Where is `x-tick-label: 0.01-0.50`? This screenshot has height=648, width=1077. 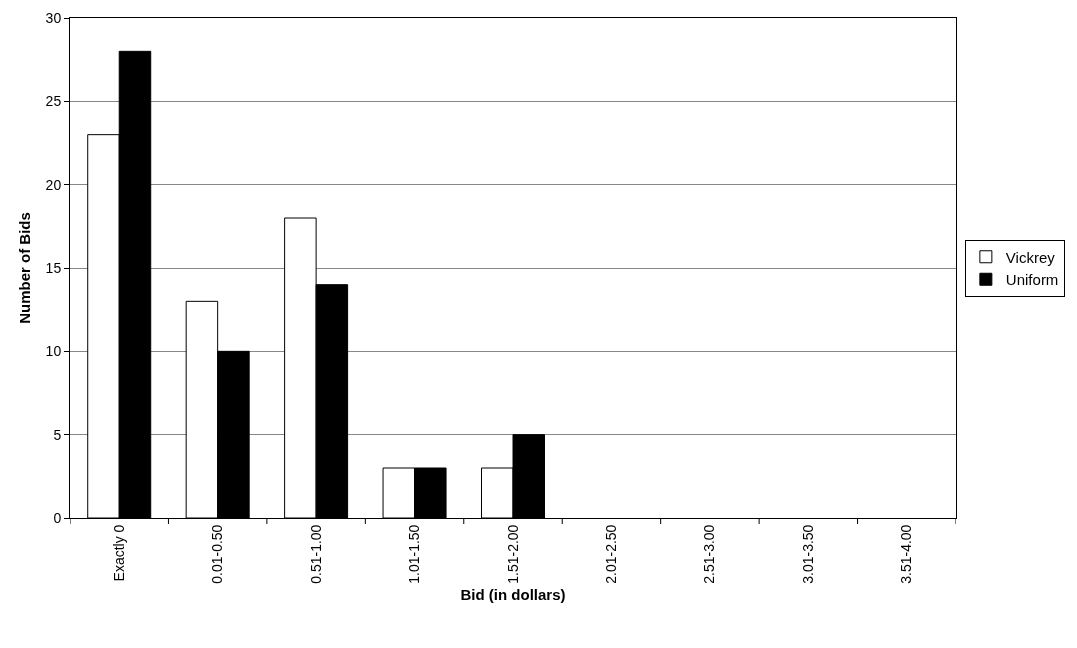 x-tick-label: 0.01-0.50 is located at coordinates (217, 554).